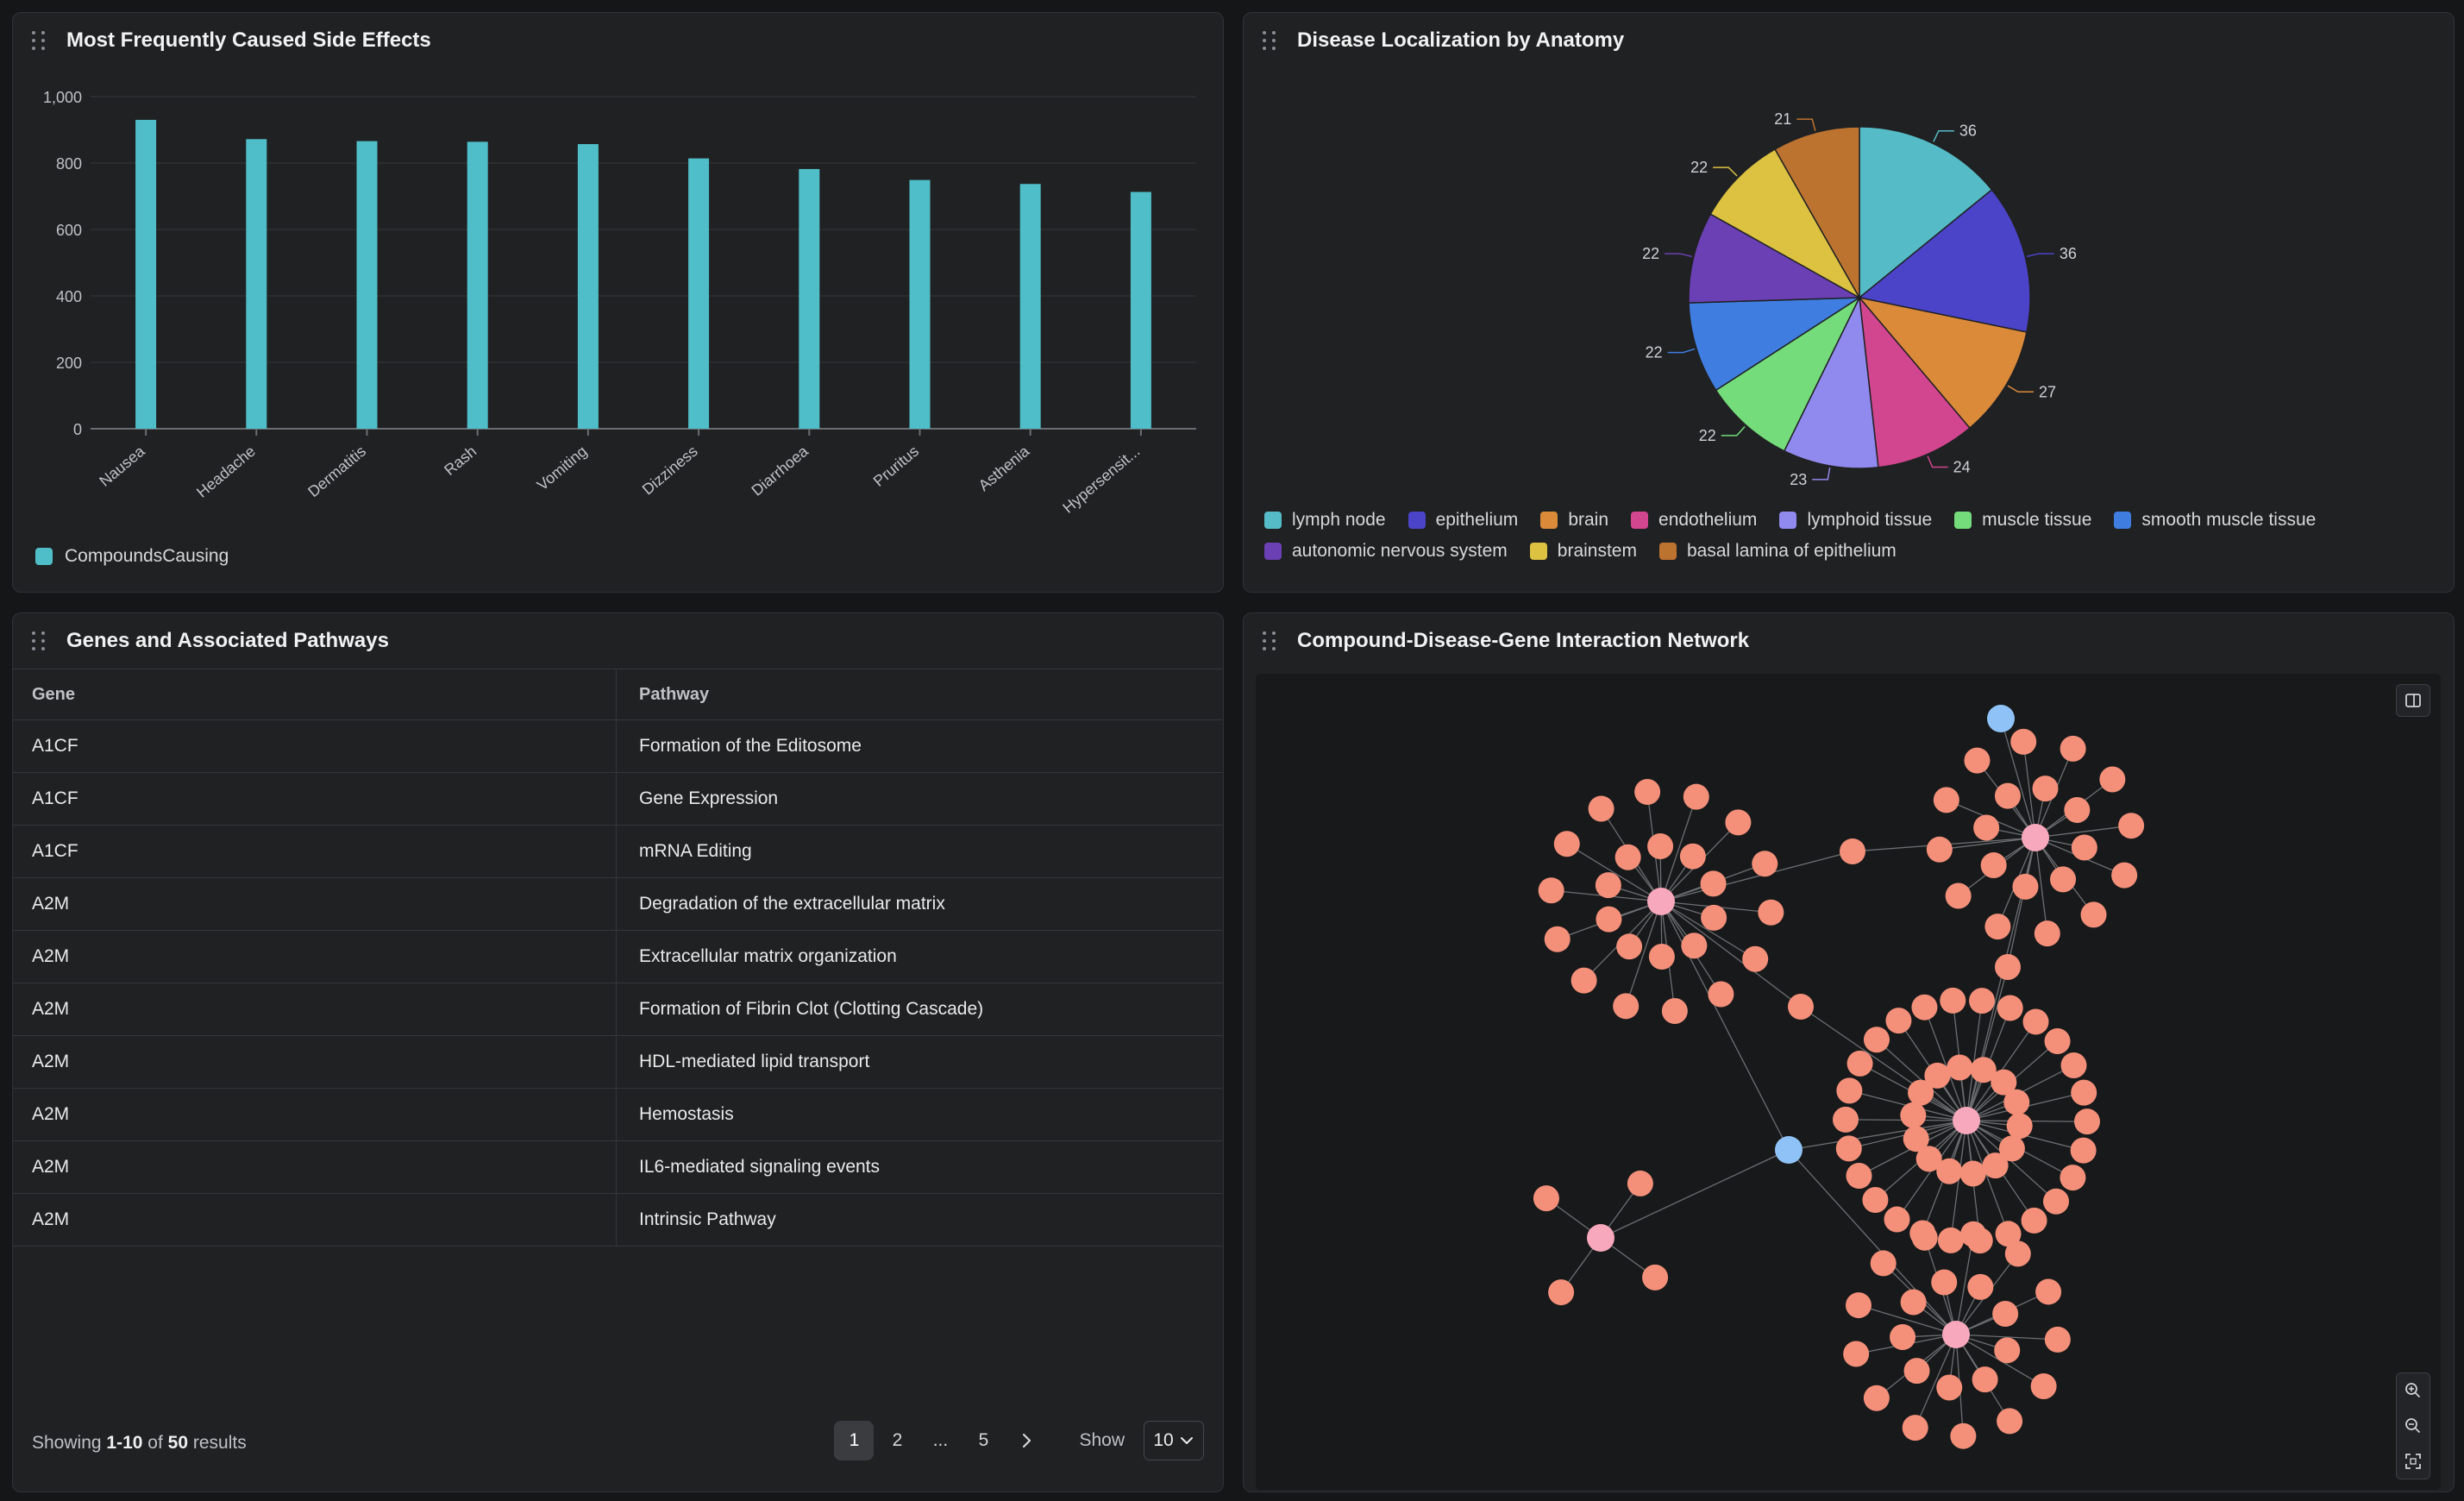  What do you see at coordinates (2022, 520) in the screenshot?
I see `pie-legend-item: muscle tissue` at bounding box center [2022, 520].